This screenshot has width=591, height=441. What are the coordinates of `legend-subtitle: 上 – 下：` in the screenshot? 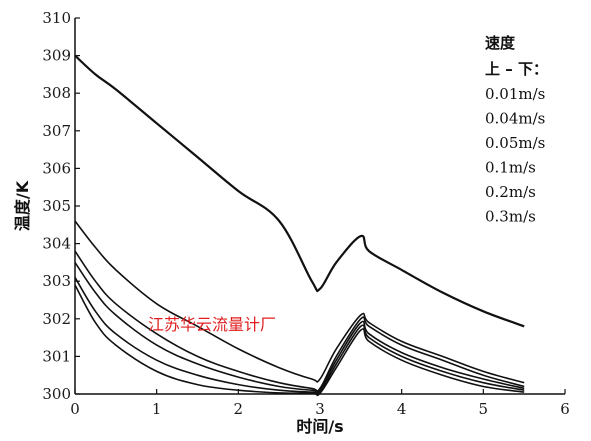 It's located at (516, 69).